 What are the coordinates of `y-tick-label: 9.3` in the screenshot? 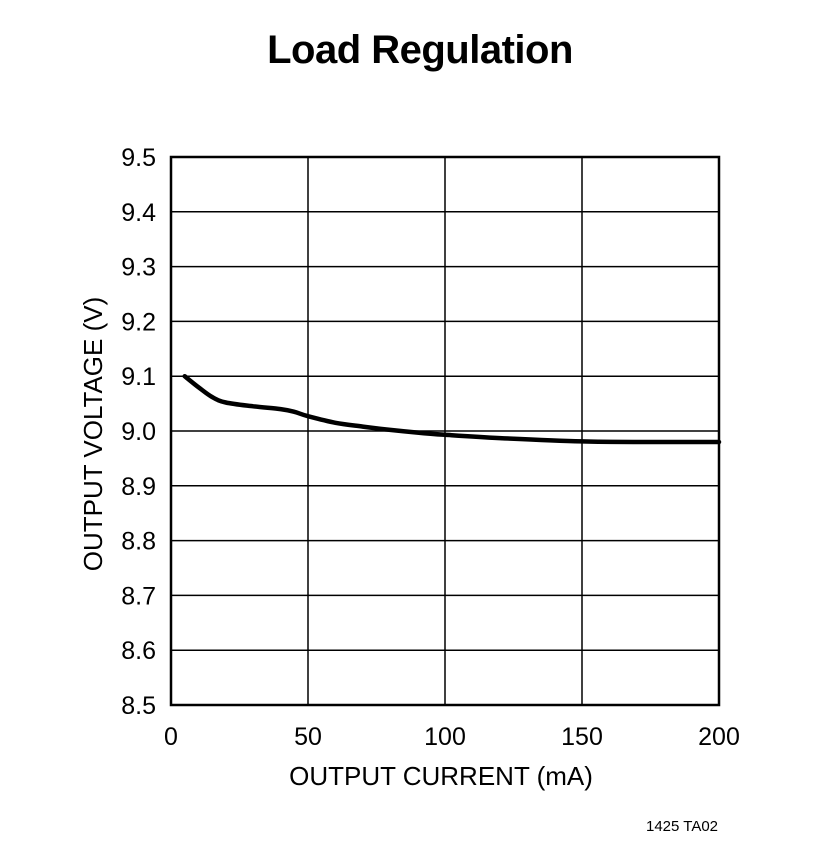 It's located at (138, 268).